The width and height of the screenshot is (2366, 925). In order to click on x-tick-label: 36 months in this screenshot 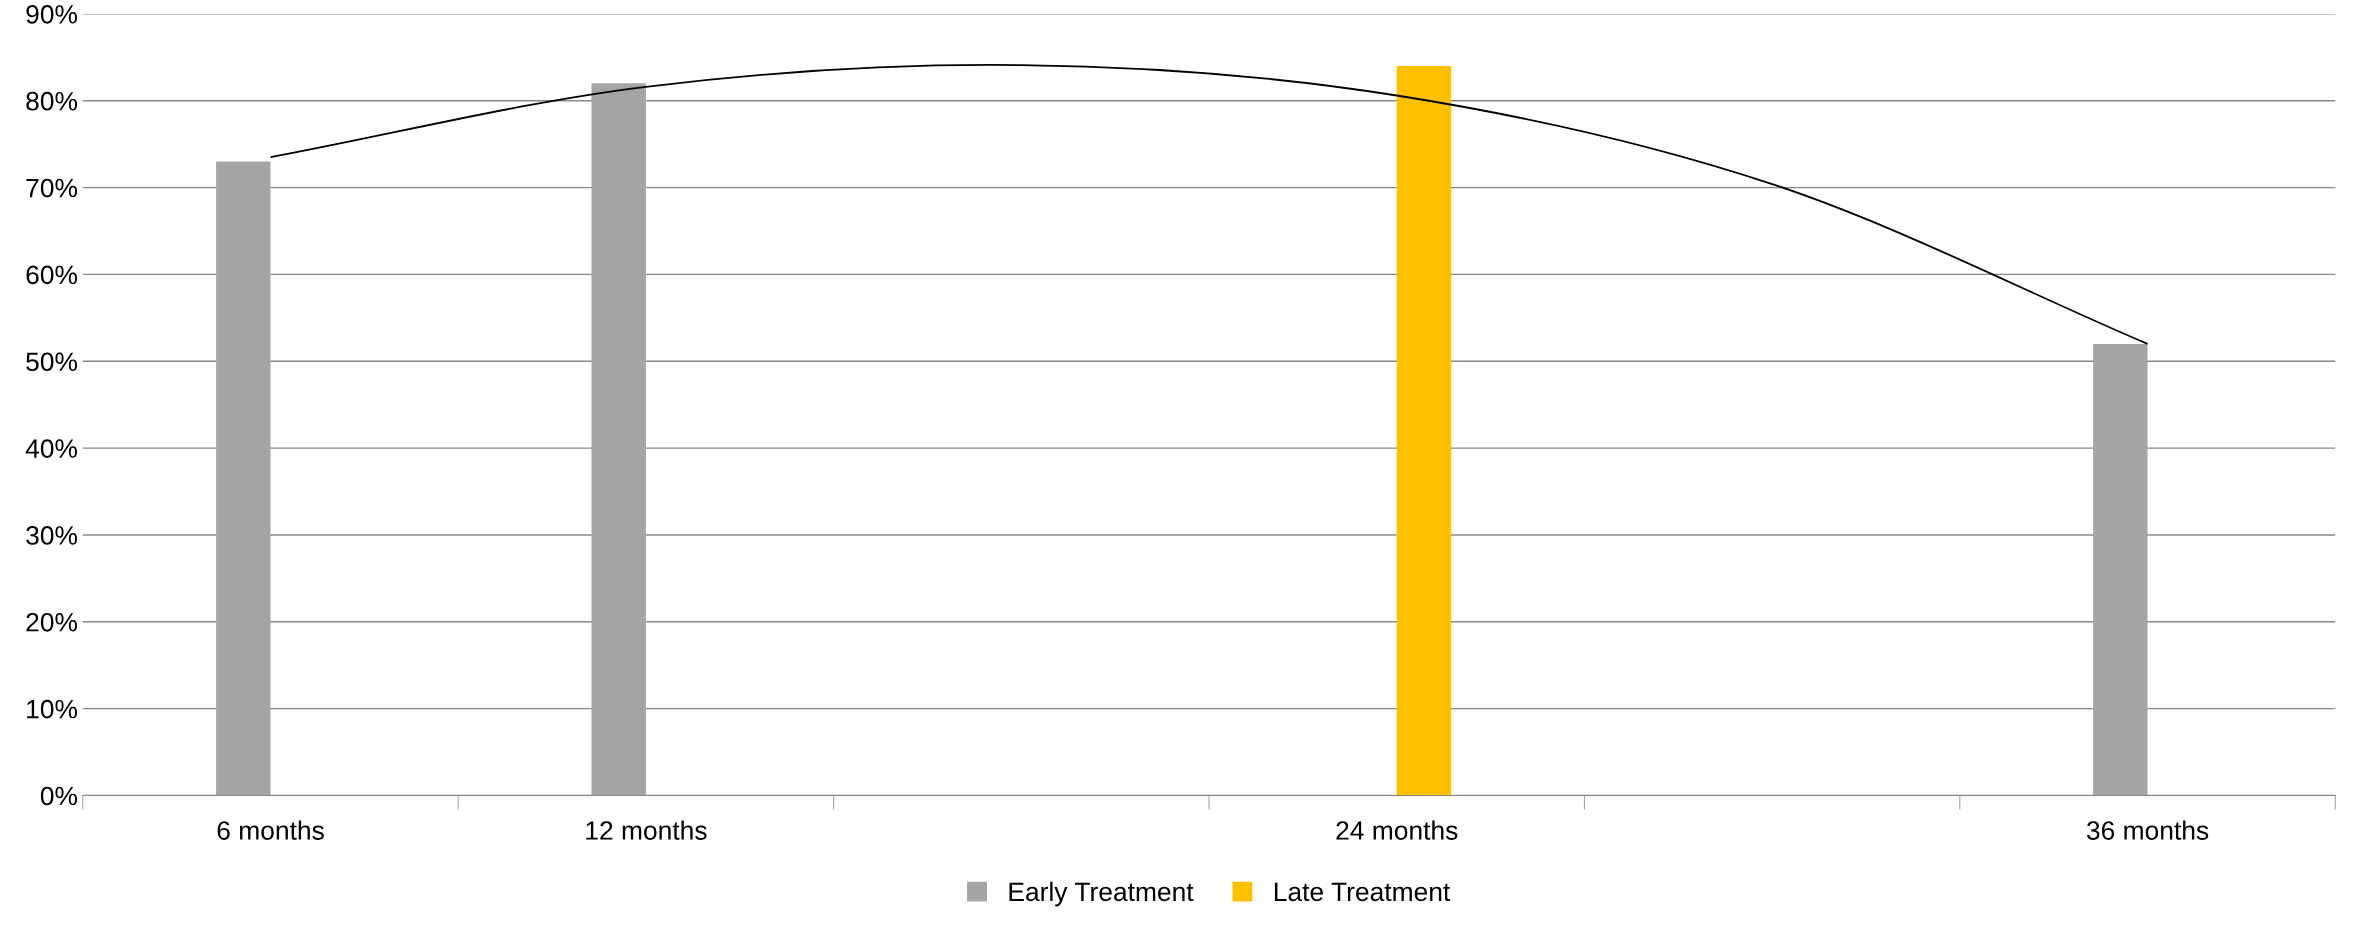, I will do `click(2147, 830)`.